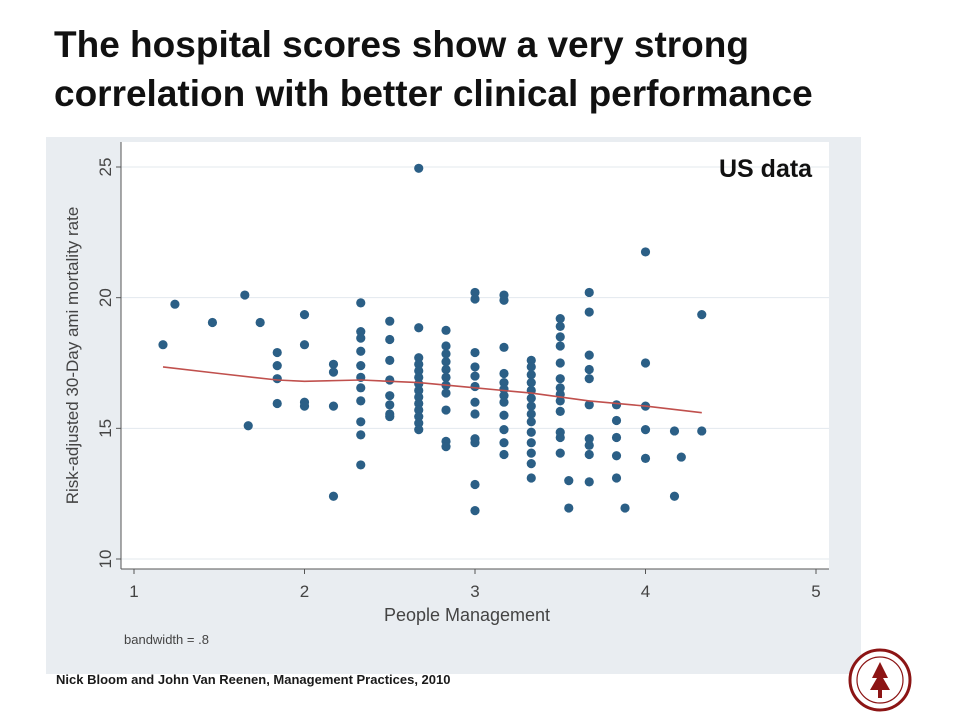  What do you see at coordinates (474, 591) in the screenshot?
I see `x-tick-label: 3` at bounding box center [474, 591].